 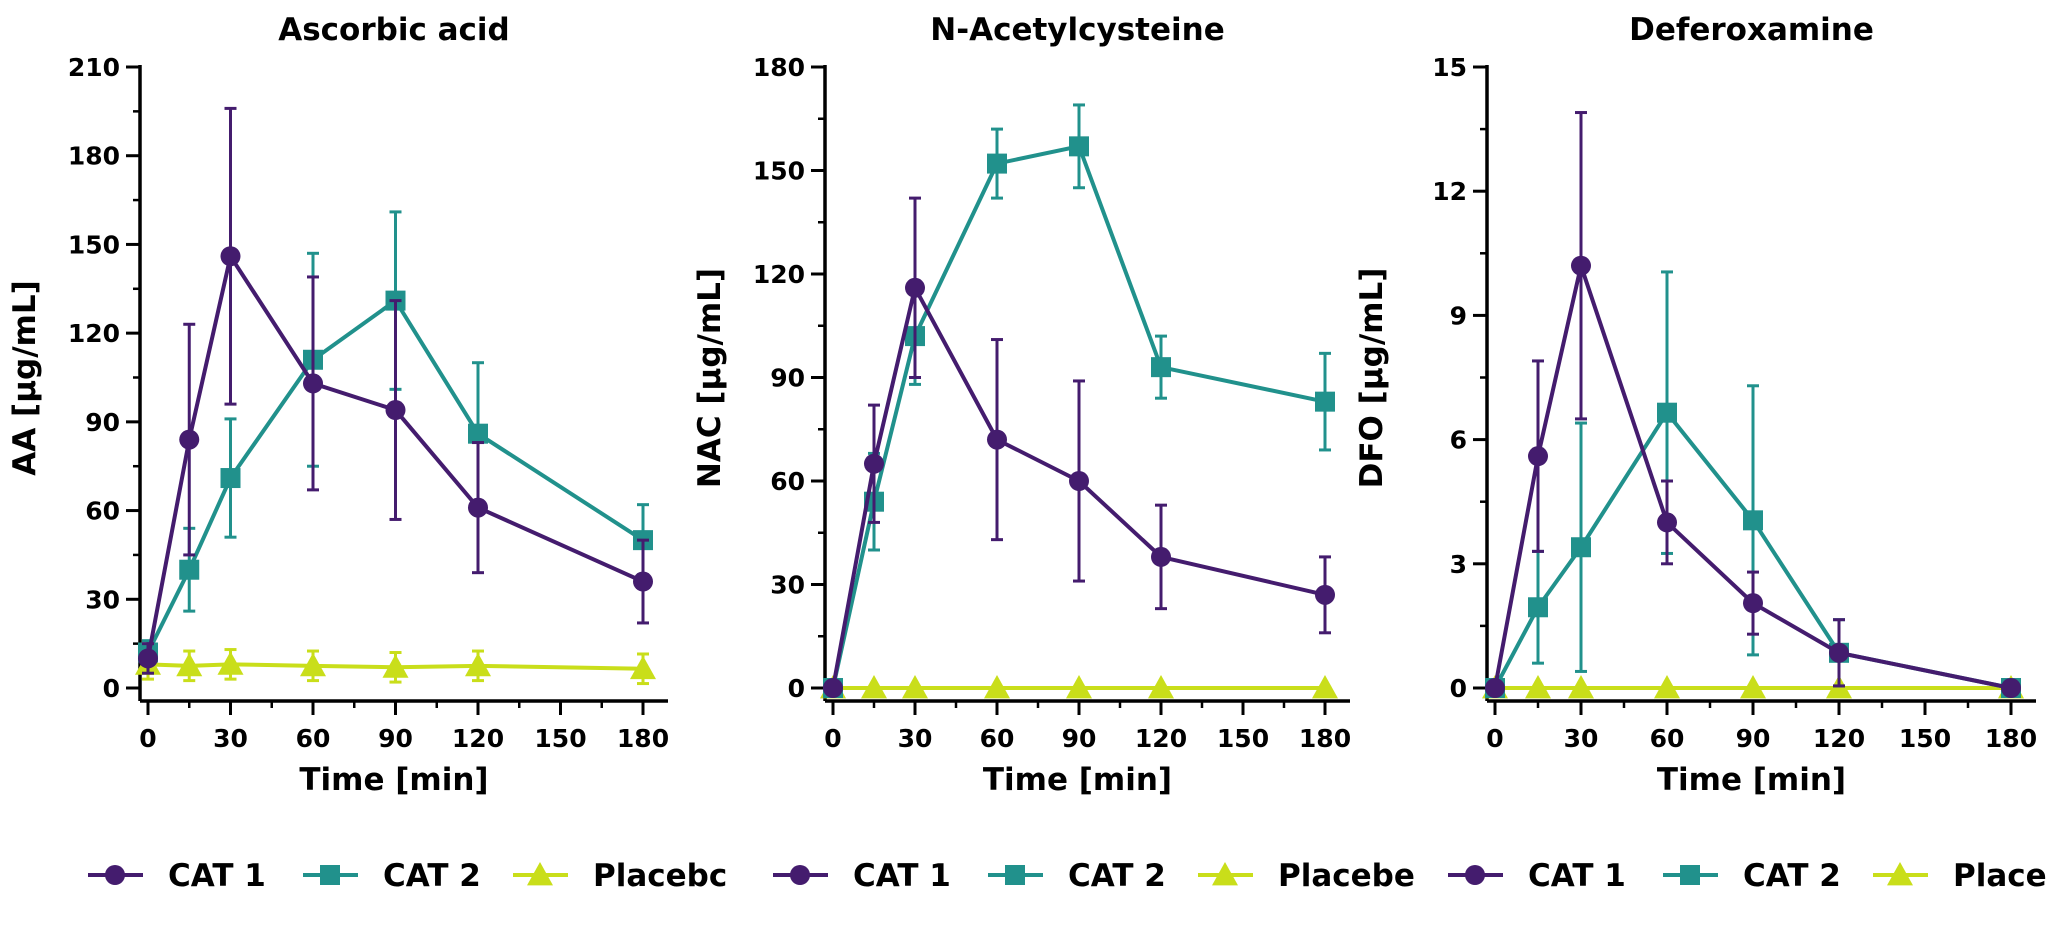 I want to click on y-tick-label: 120, so click(x=94, y=333).